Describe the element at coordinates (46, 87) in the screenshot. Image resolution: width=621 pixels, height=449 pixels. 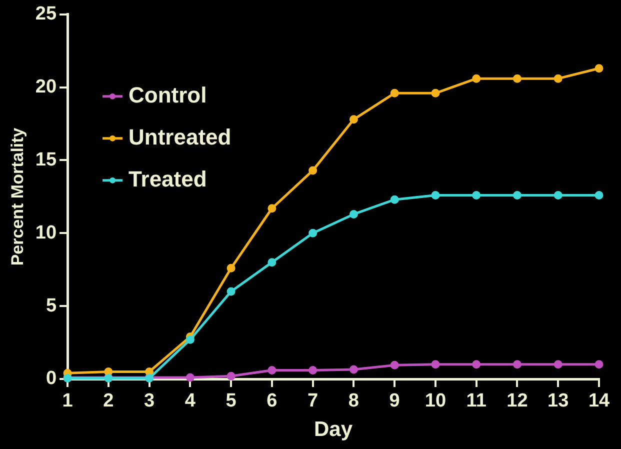
I see `y-tick-label: 20` at that location.